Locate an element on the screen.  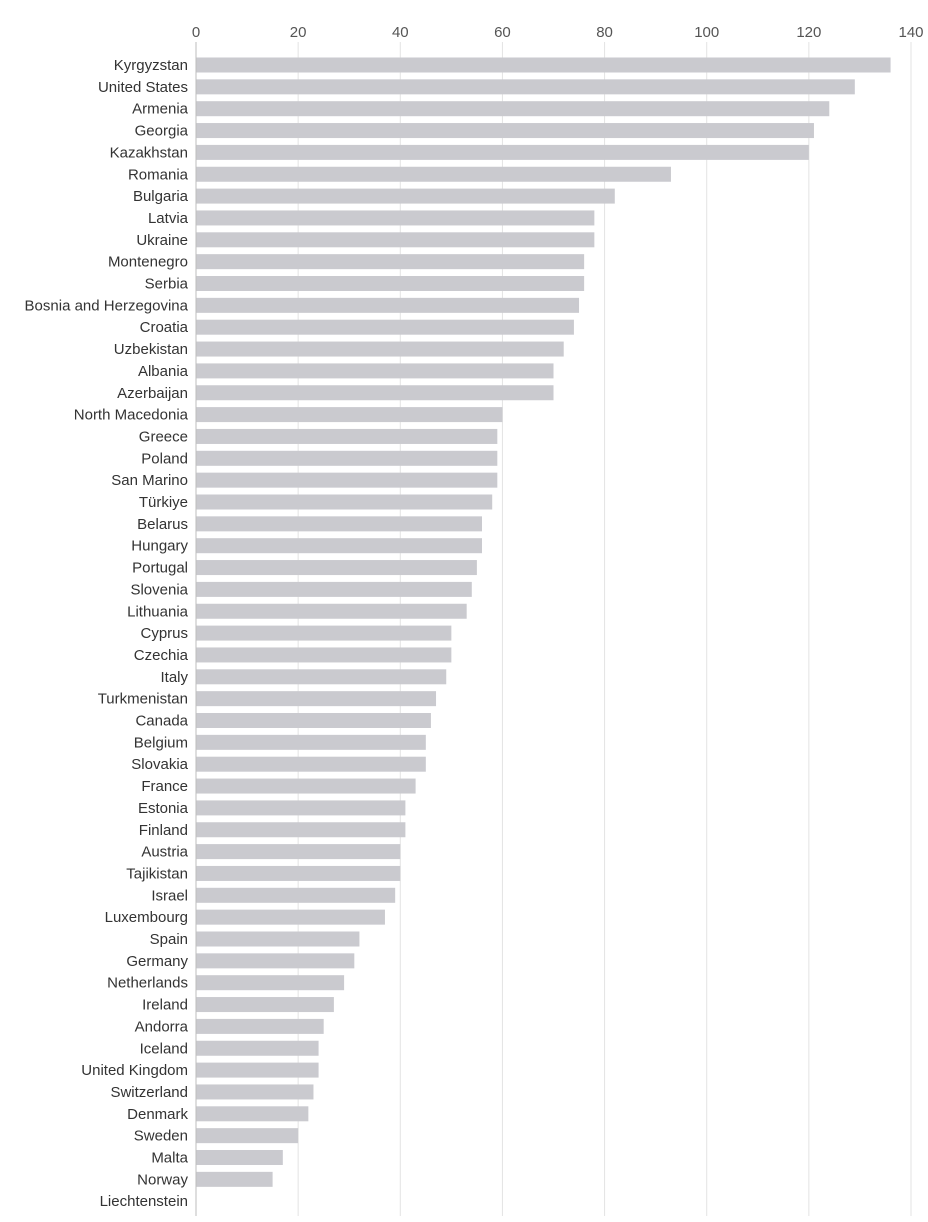
category-label: Italy is located at coordinates (174, 677).